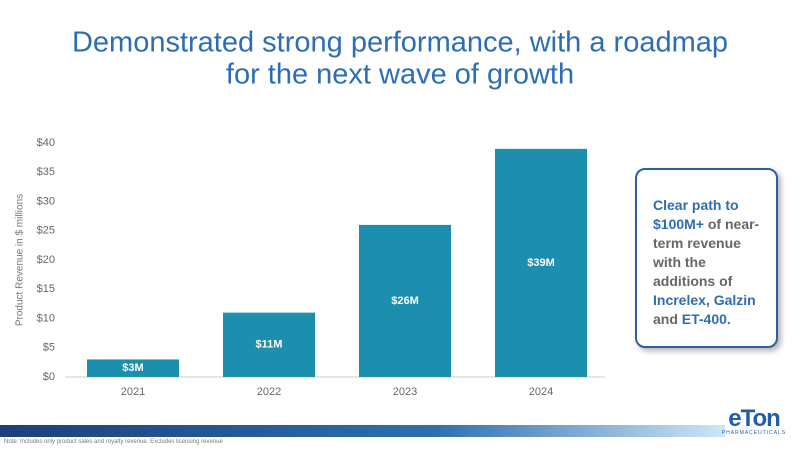 The image size is (800, 450). I want to click on y-tick-label: $30, so click(46, 201).